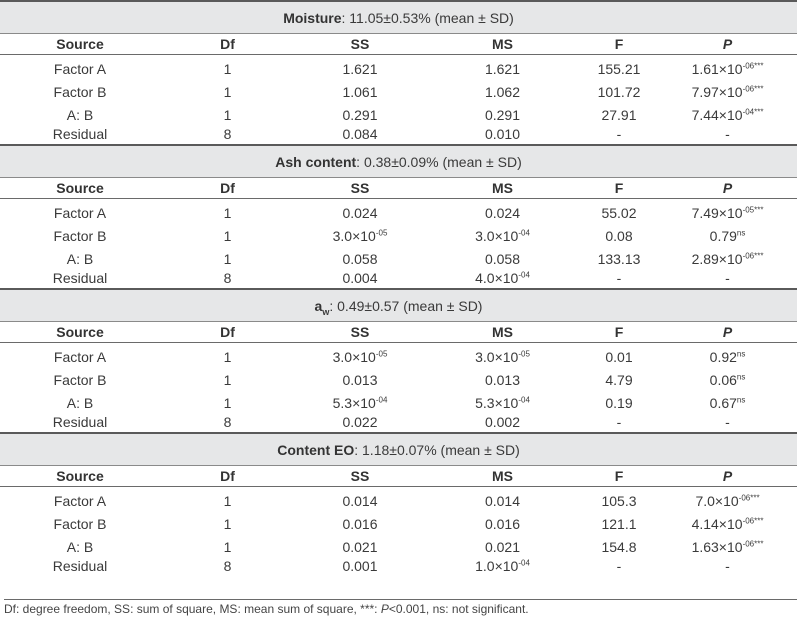  Describe the element at coordinates (360, 423) in the screenshot. I see `cell-ss: 0.022` at that location.